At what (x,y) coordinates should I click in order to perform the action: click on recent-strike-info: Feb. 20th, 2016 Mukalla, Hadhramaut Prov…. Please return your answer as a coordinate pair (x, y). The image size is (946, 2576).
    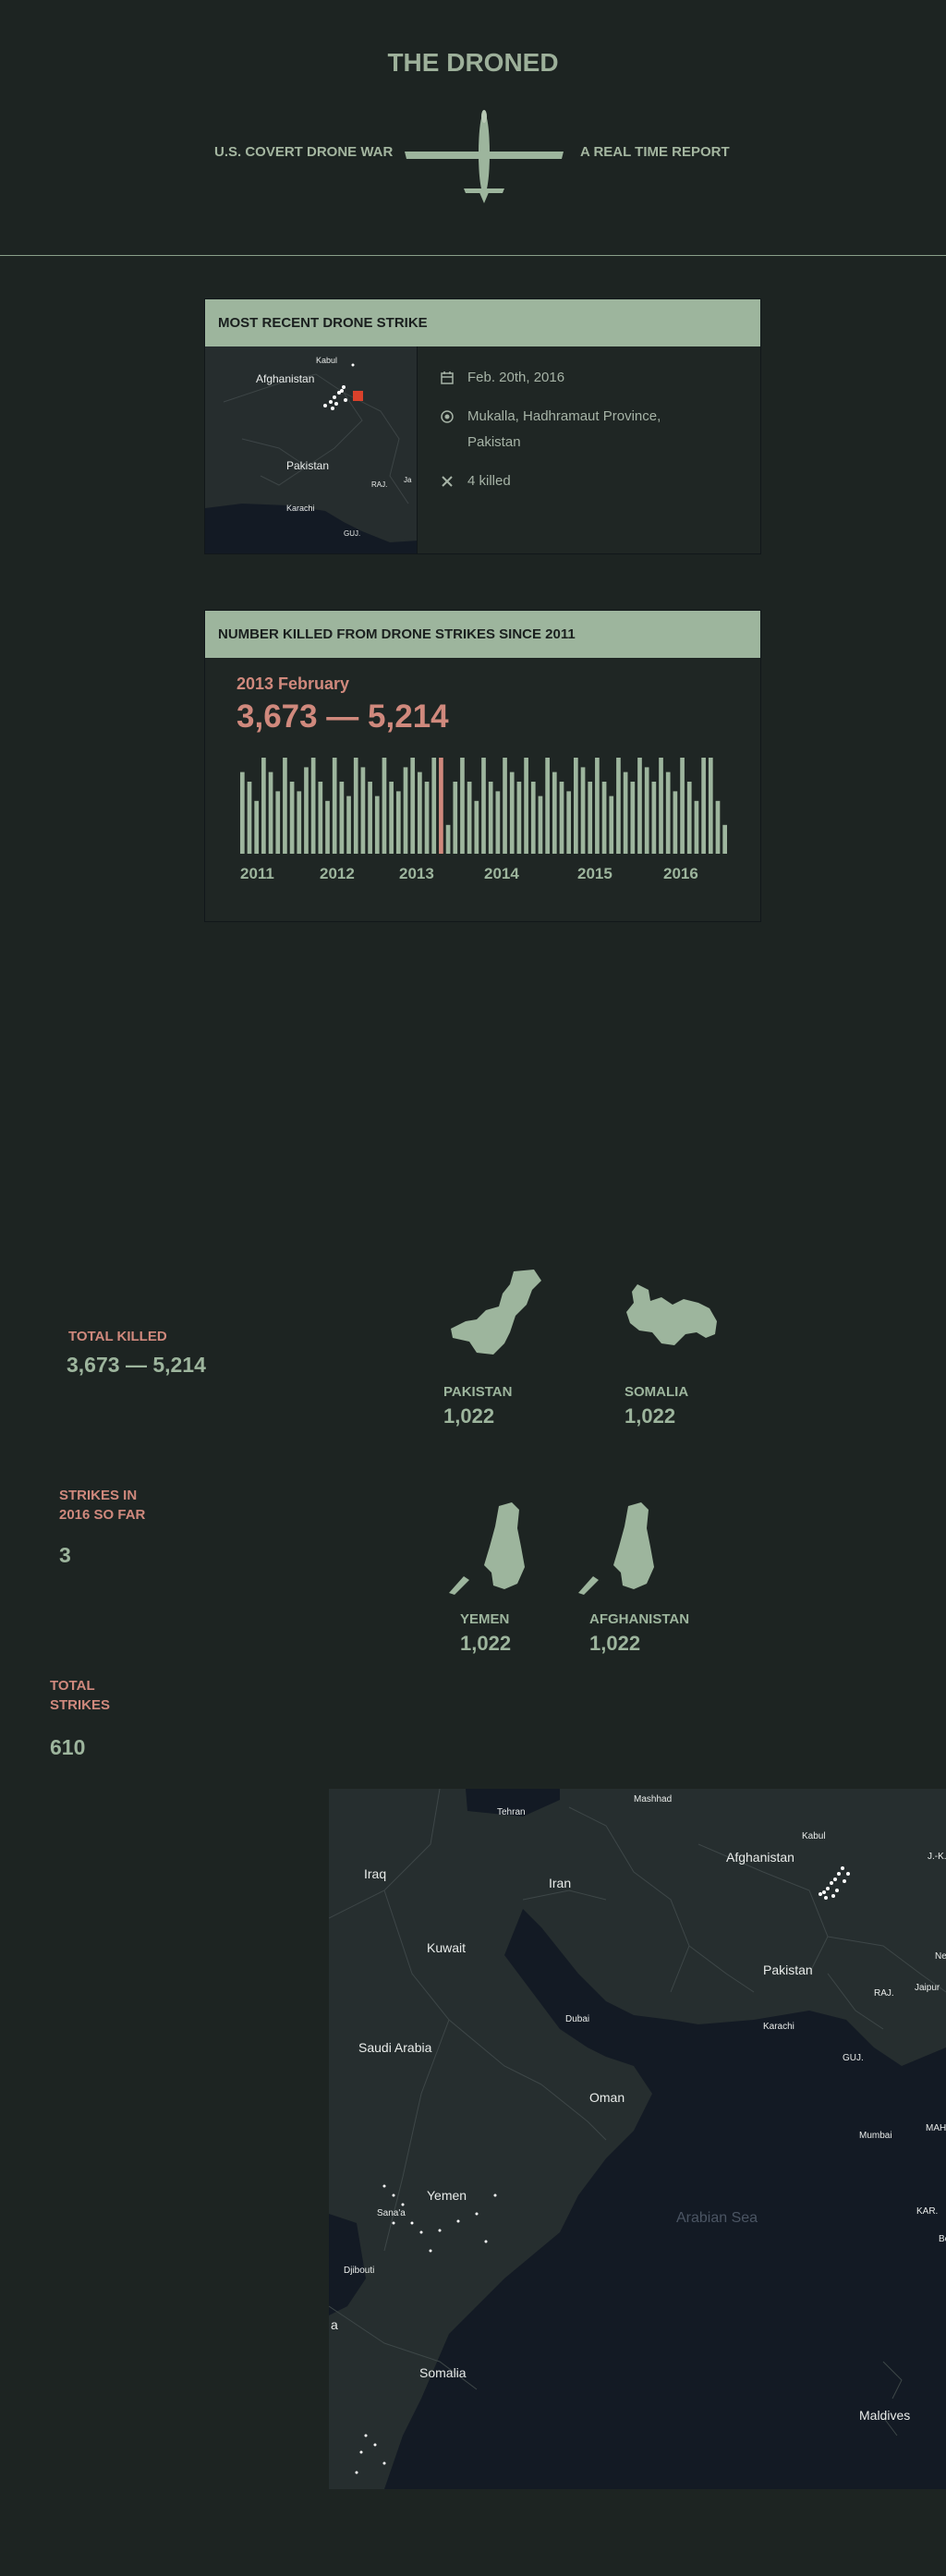
    Looking at the image, I should click on (589, 449).